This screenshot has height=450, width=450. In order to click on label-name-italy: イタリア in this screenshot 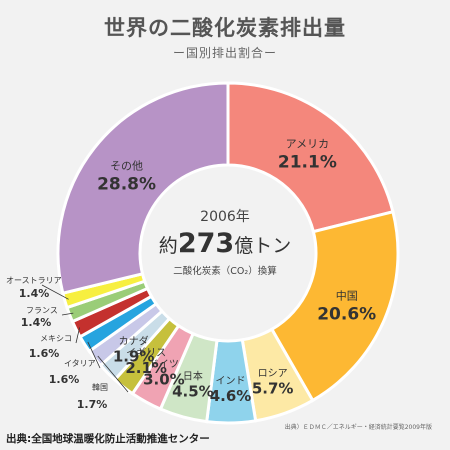, I will do `click(80, 363)`.